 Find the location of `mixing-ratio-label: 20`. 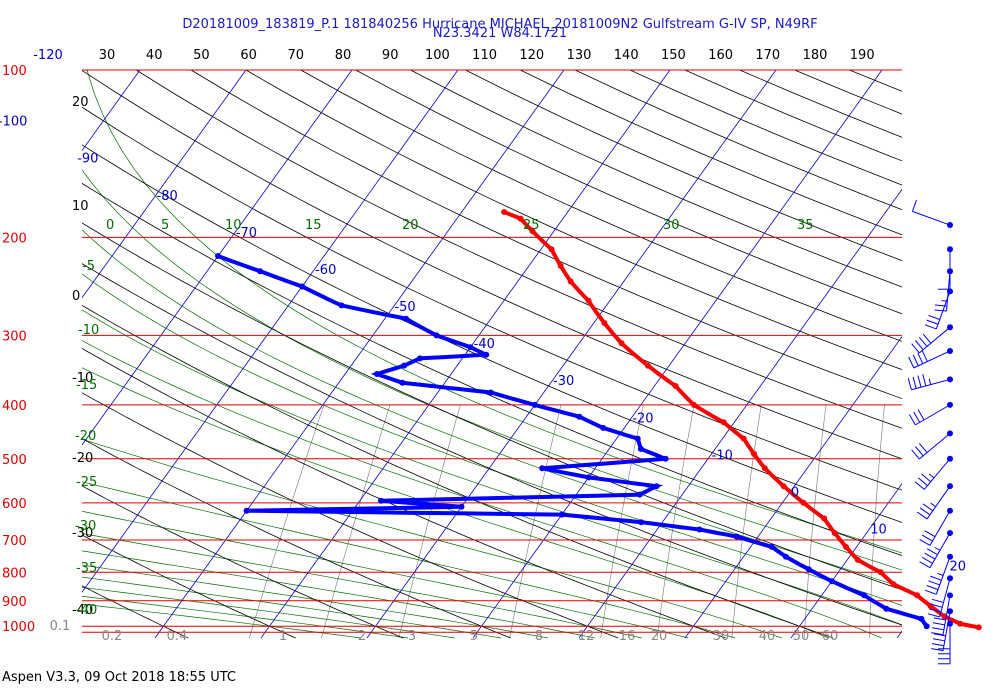

mixing-ratio-label: 20 is located at coordinates (659, 636).